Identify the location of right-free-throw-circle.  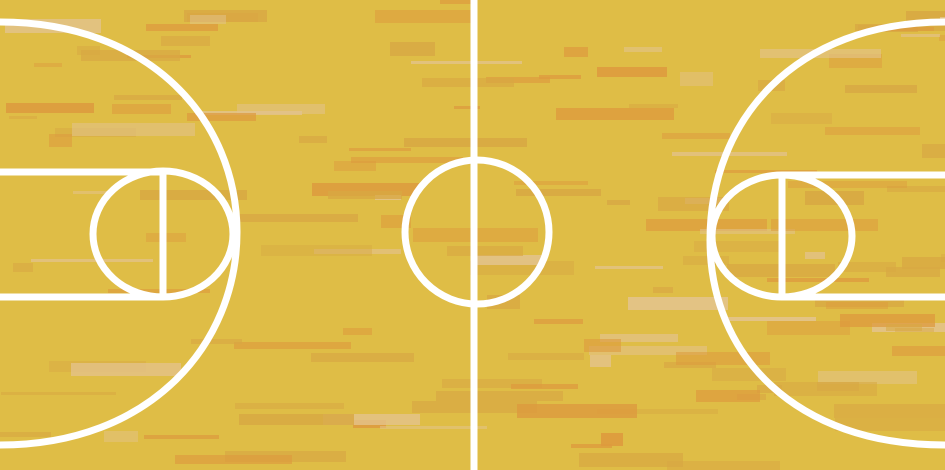
(782, 236).